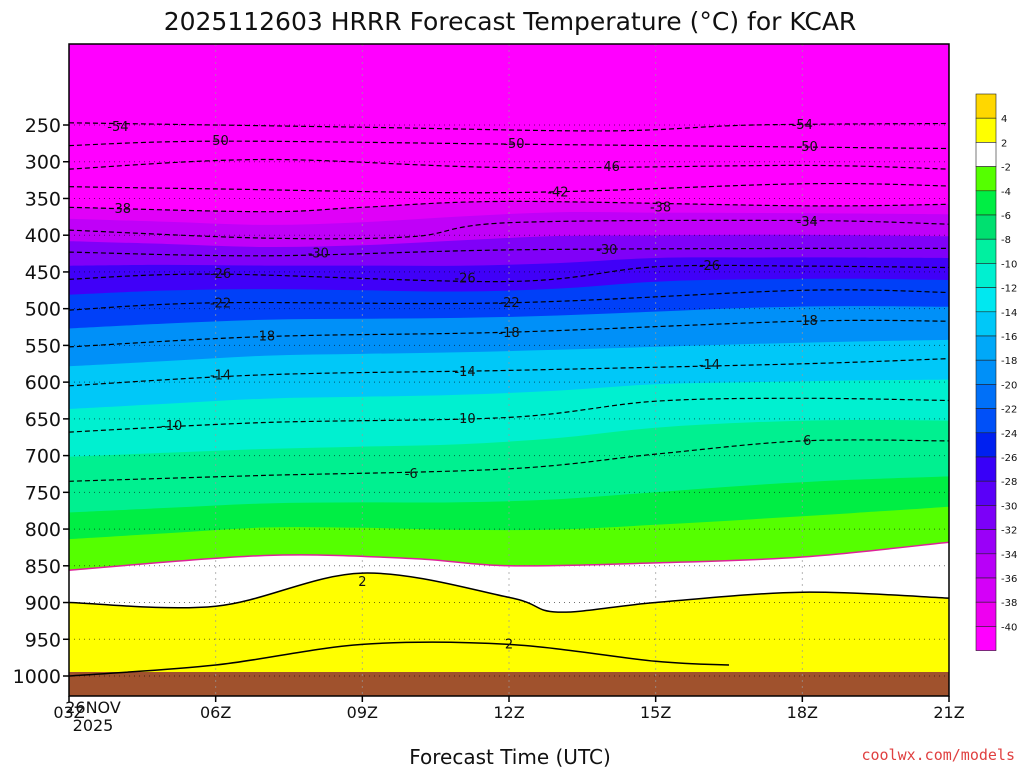  I want to click on colorbar-label: -30, so click(1009, 506).